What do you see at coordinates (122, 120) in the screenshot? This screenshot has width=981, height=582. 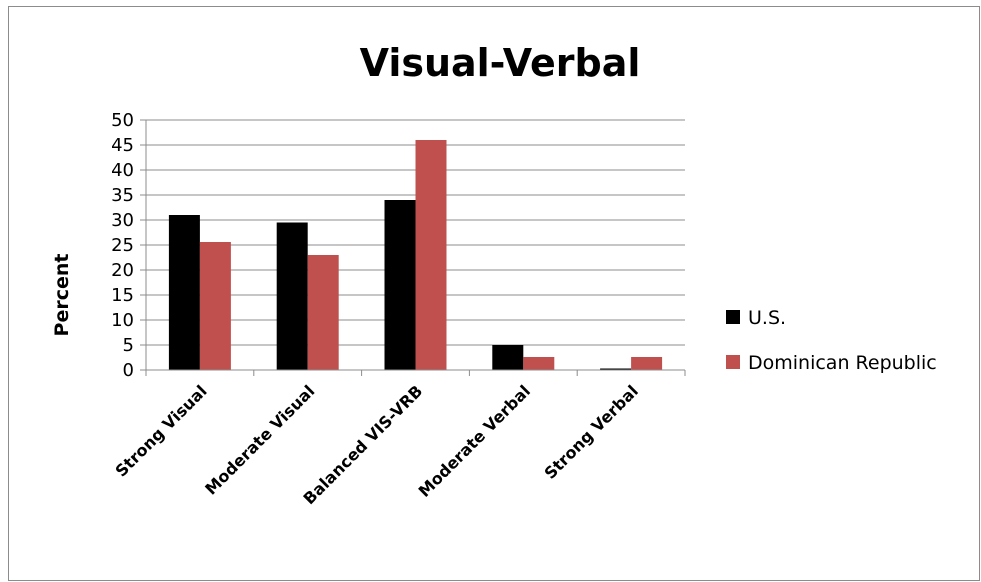 I see `y-tick-label: 50` at bounding box center [122, 120].